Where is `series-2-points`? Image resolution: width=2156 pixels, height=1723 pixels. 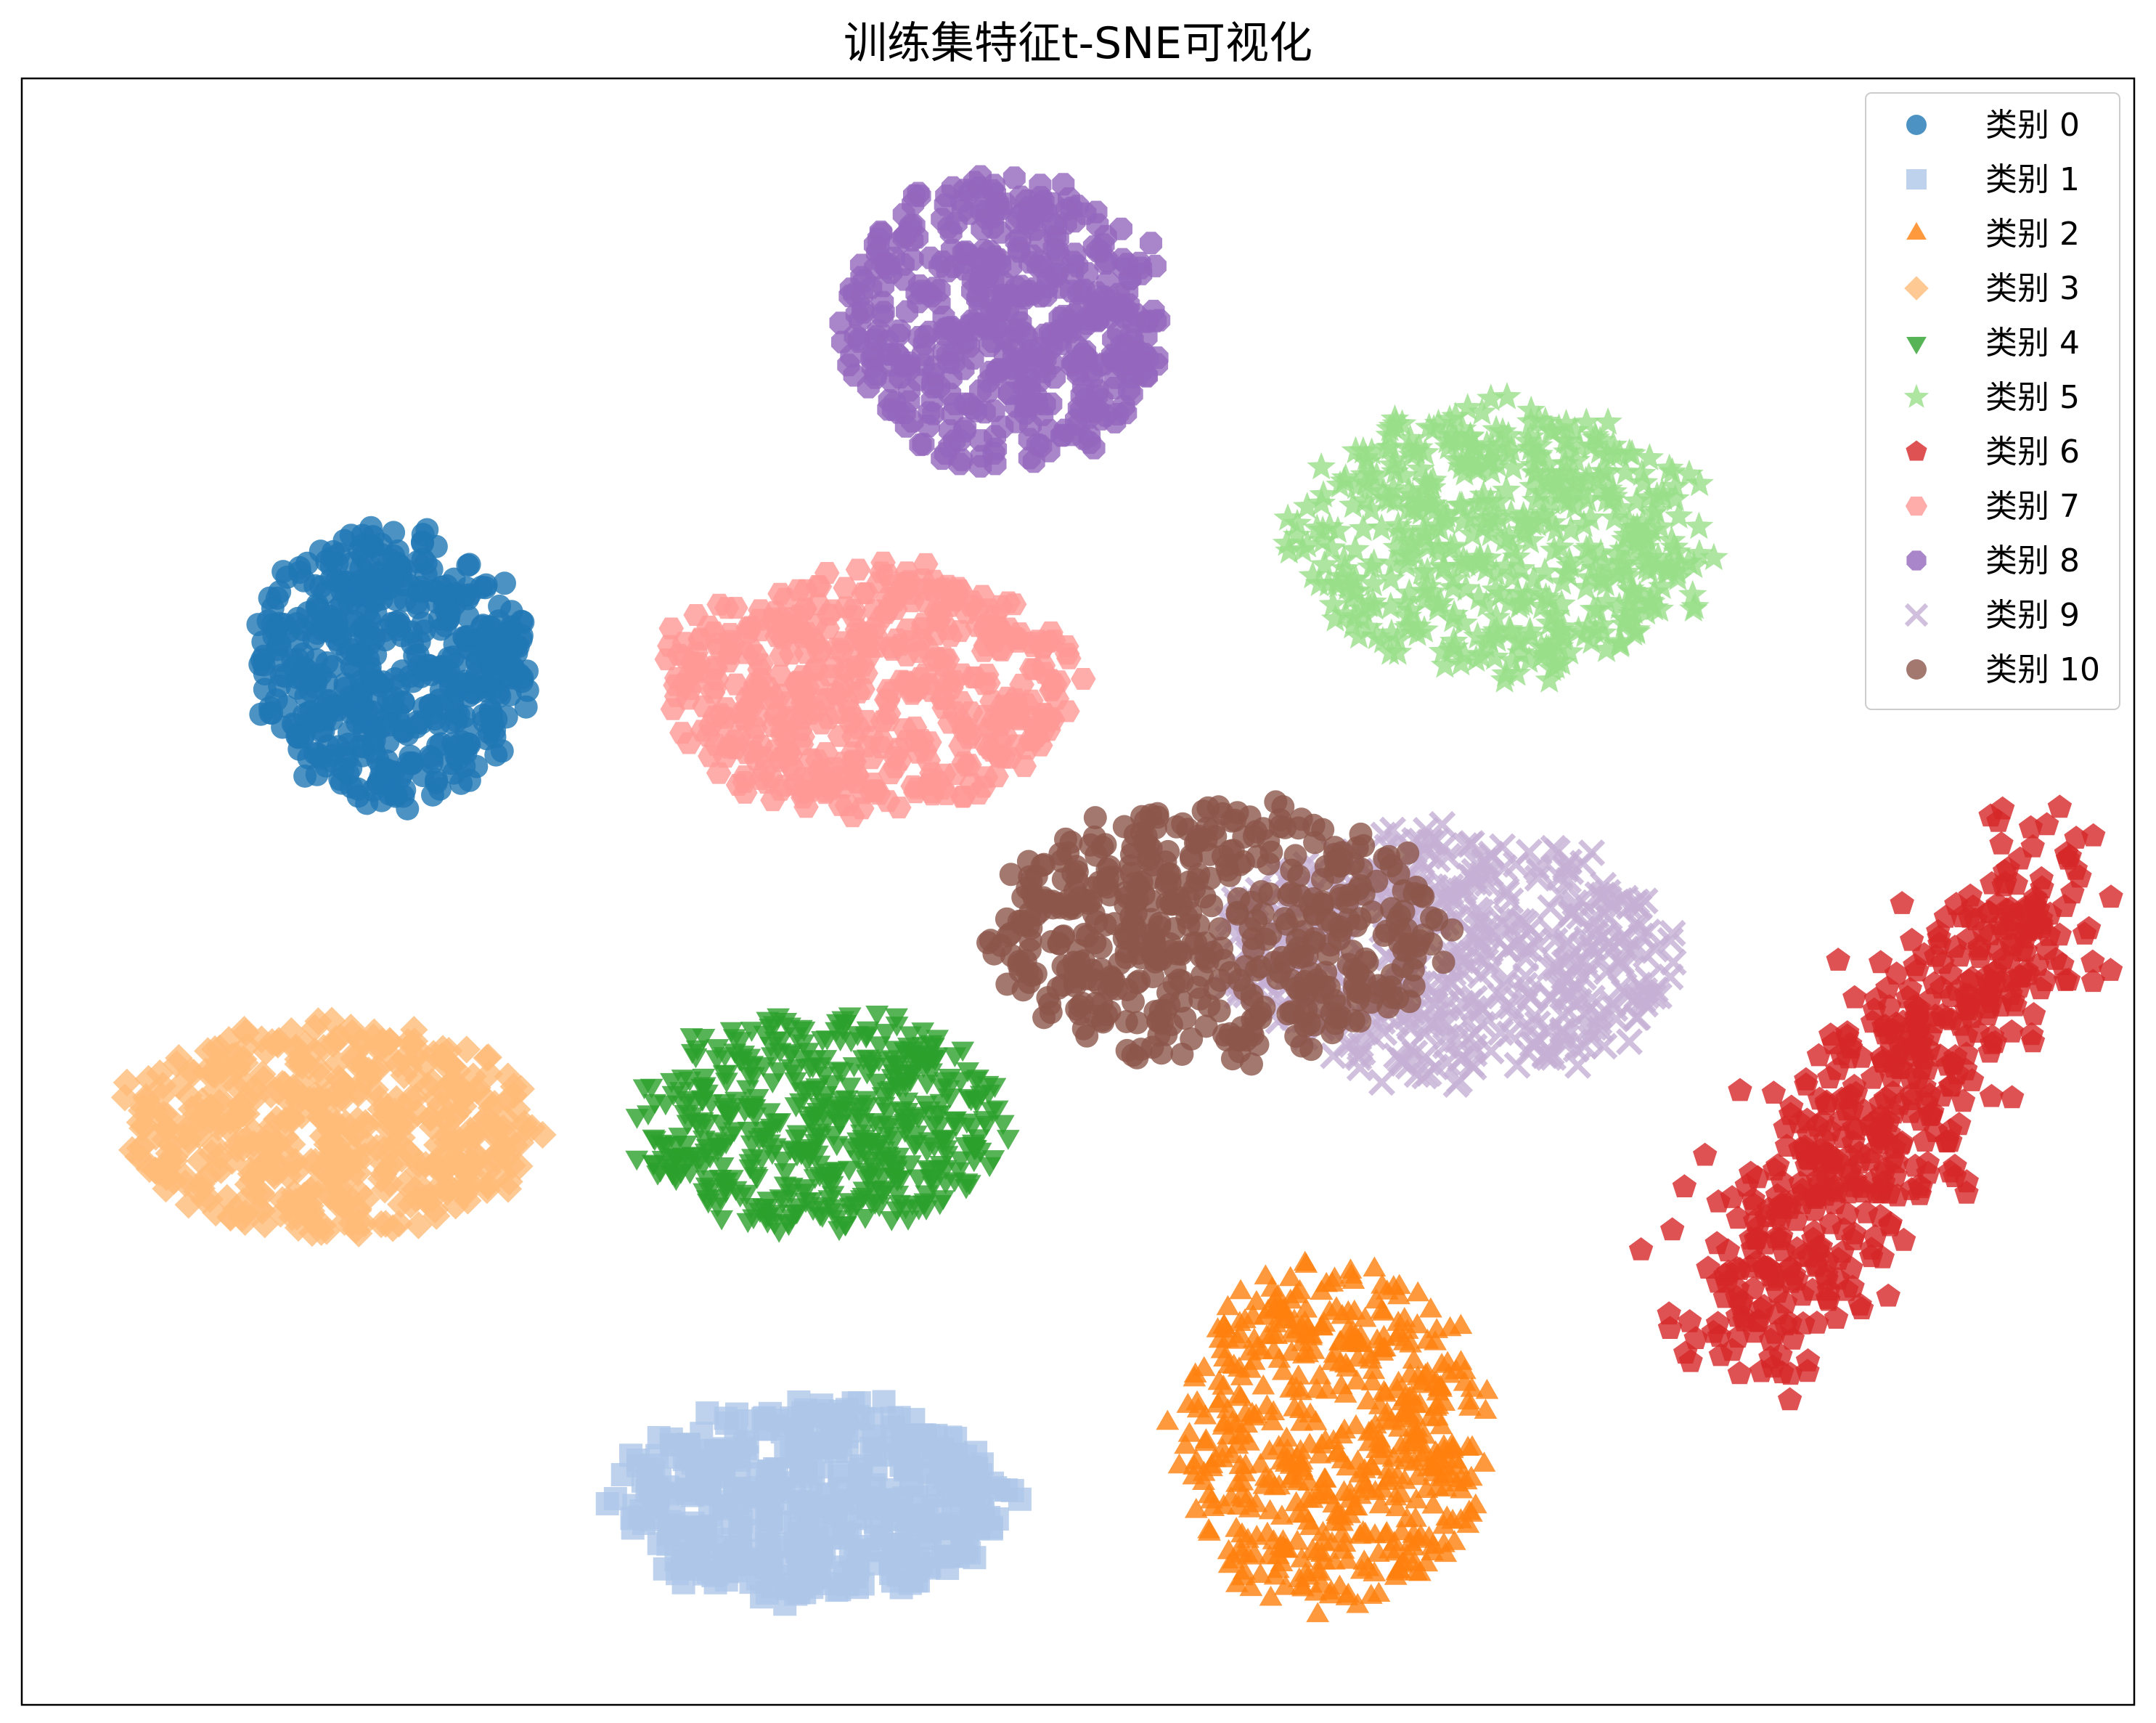
series-2-points is located at coordinates (1328, 1436).